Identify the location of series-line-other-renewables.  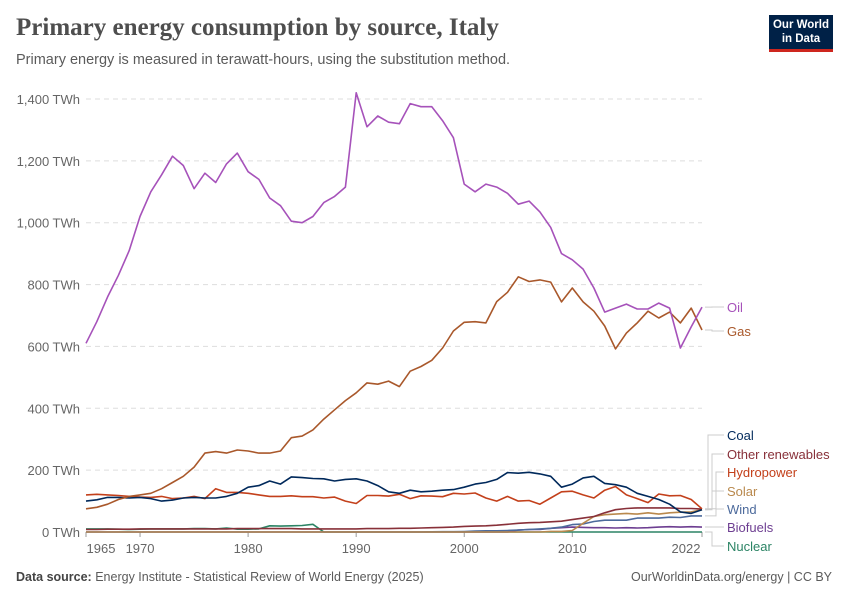
(394, 519).